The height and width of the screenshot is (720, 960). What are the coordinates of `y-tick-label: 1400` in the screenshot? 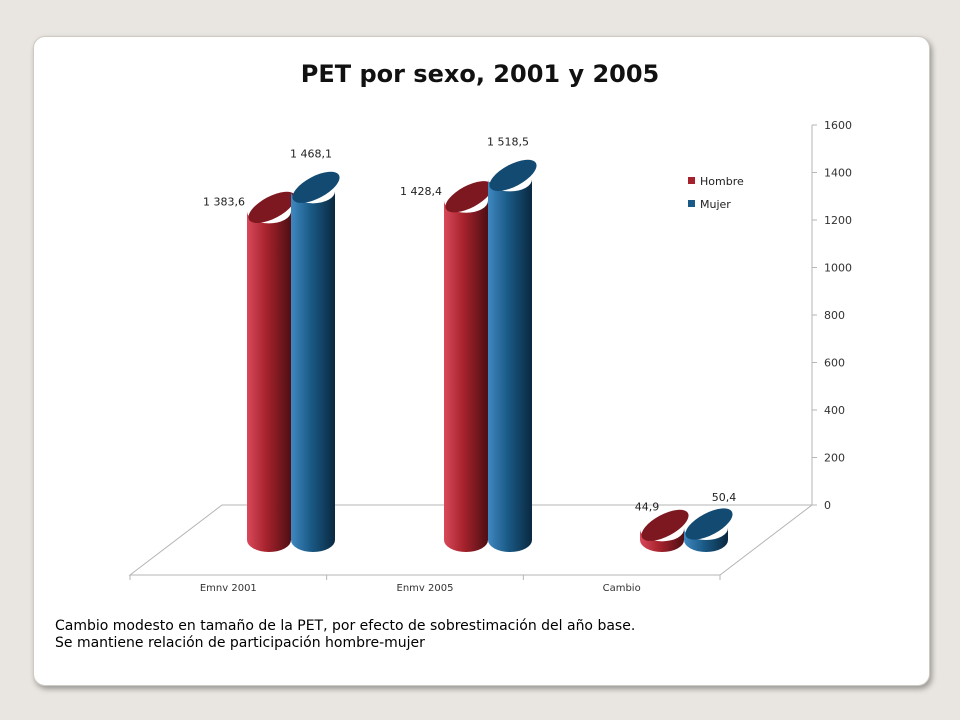 It's located at (838, 173).